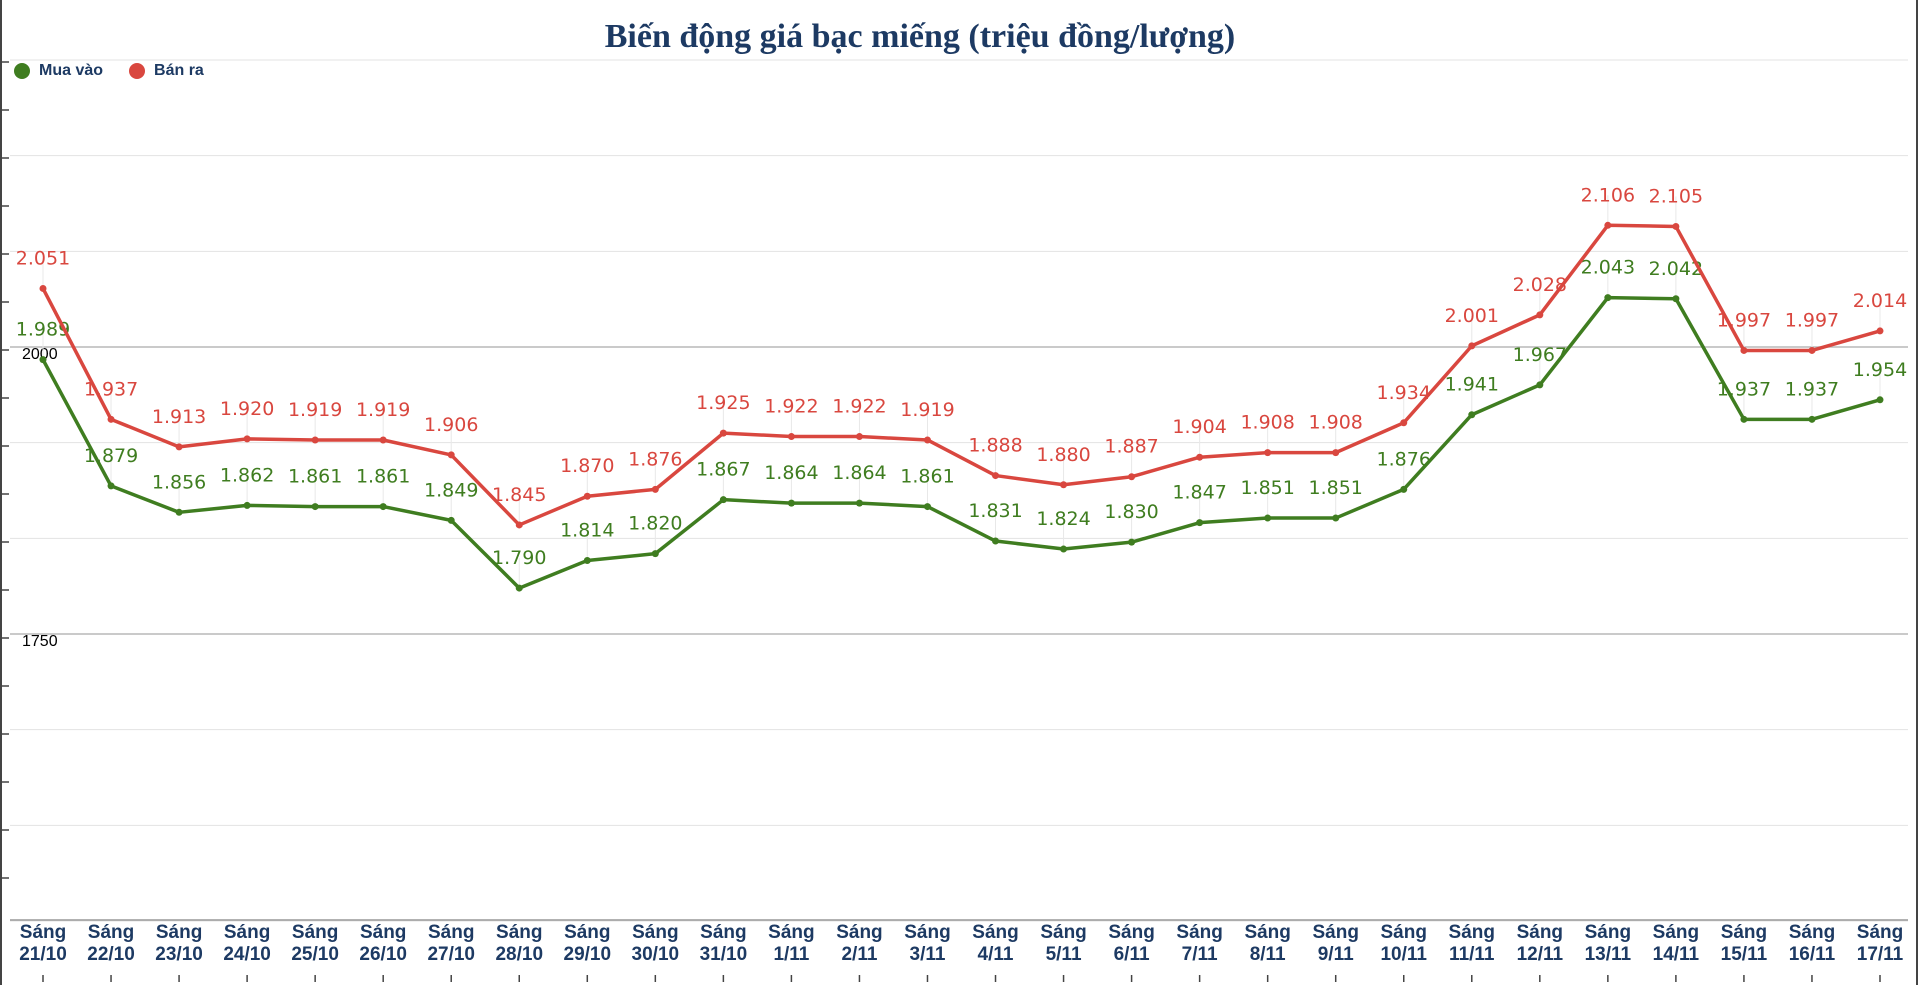  I want to click on x-tick-label: 28/10, so click(519, 954).